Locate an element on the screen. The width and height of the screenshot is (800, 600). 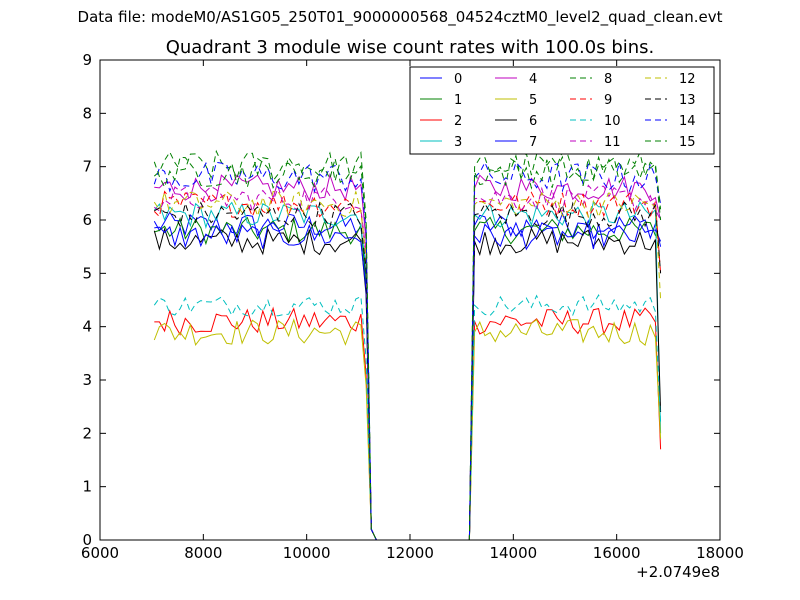
y-tick-label: 5 is located at coordinates (87, 273).